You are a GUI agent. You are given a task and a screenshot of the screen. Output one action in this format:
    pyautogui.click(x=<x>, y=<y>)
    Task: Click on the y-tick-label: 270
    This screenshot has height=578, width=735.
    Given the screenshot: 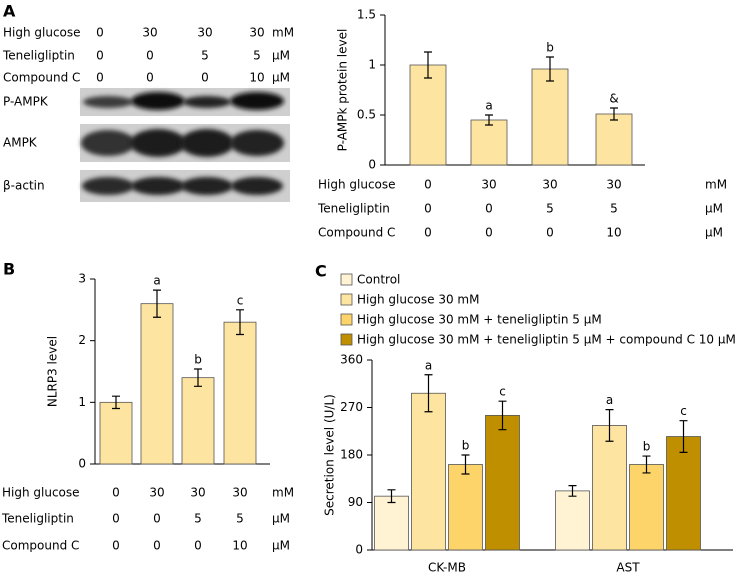 What is the action you would take?
    pyautogui.click(x=351, y=407)
    